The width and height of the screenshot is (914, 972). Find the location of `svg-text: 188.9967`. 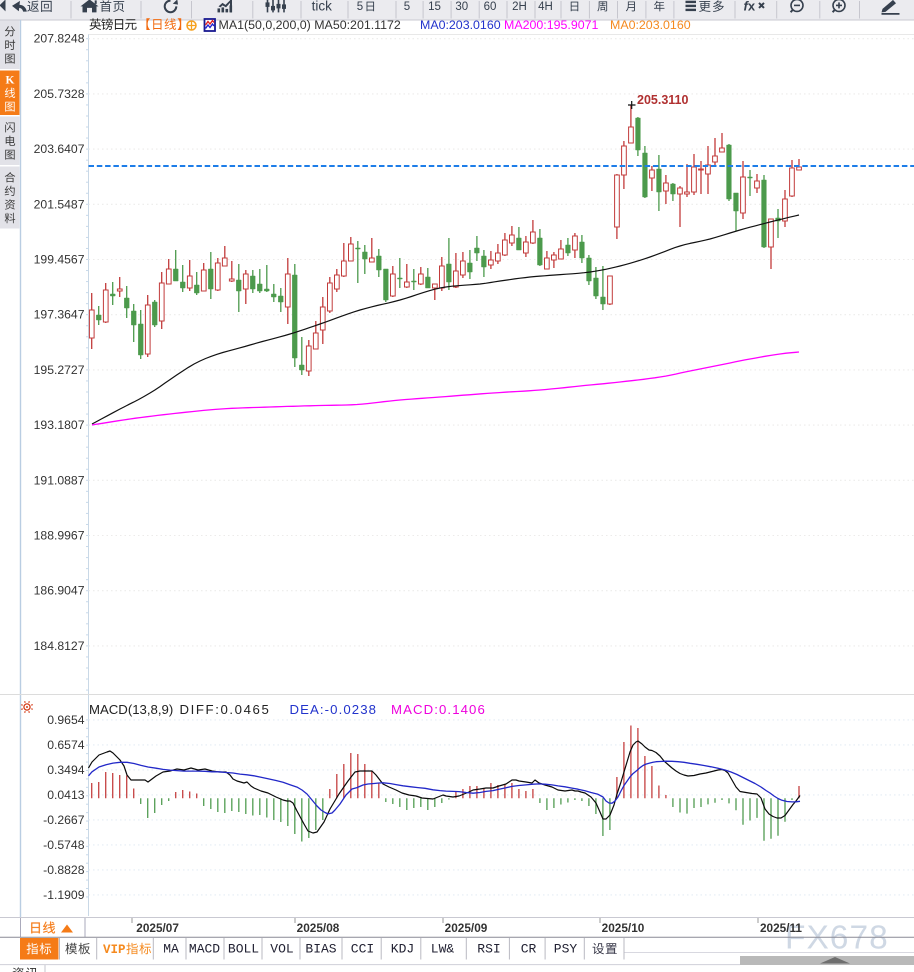

svg-text: 188.9967 is located at coordinates (59, 536).